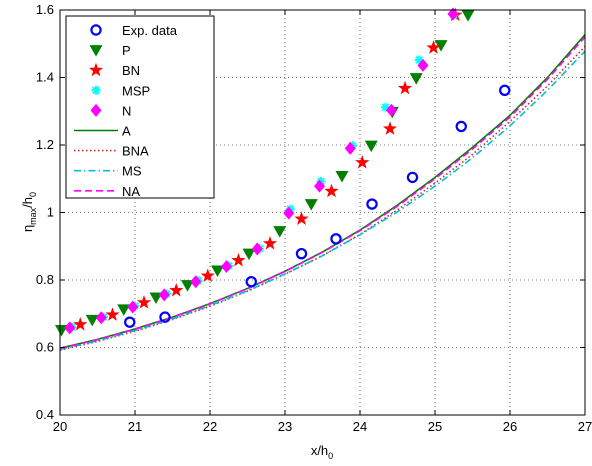  What do you see at coordinates (107, 191) in the screenshot?
I see `legend-entry-na: NA` at bounding box center [107, 191].